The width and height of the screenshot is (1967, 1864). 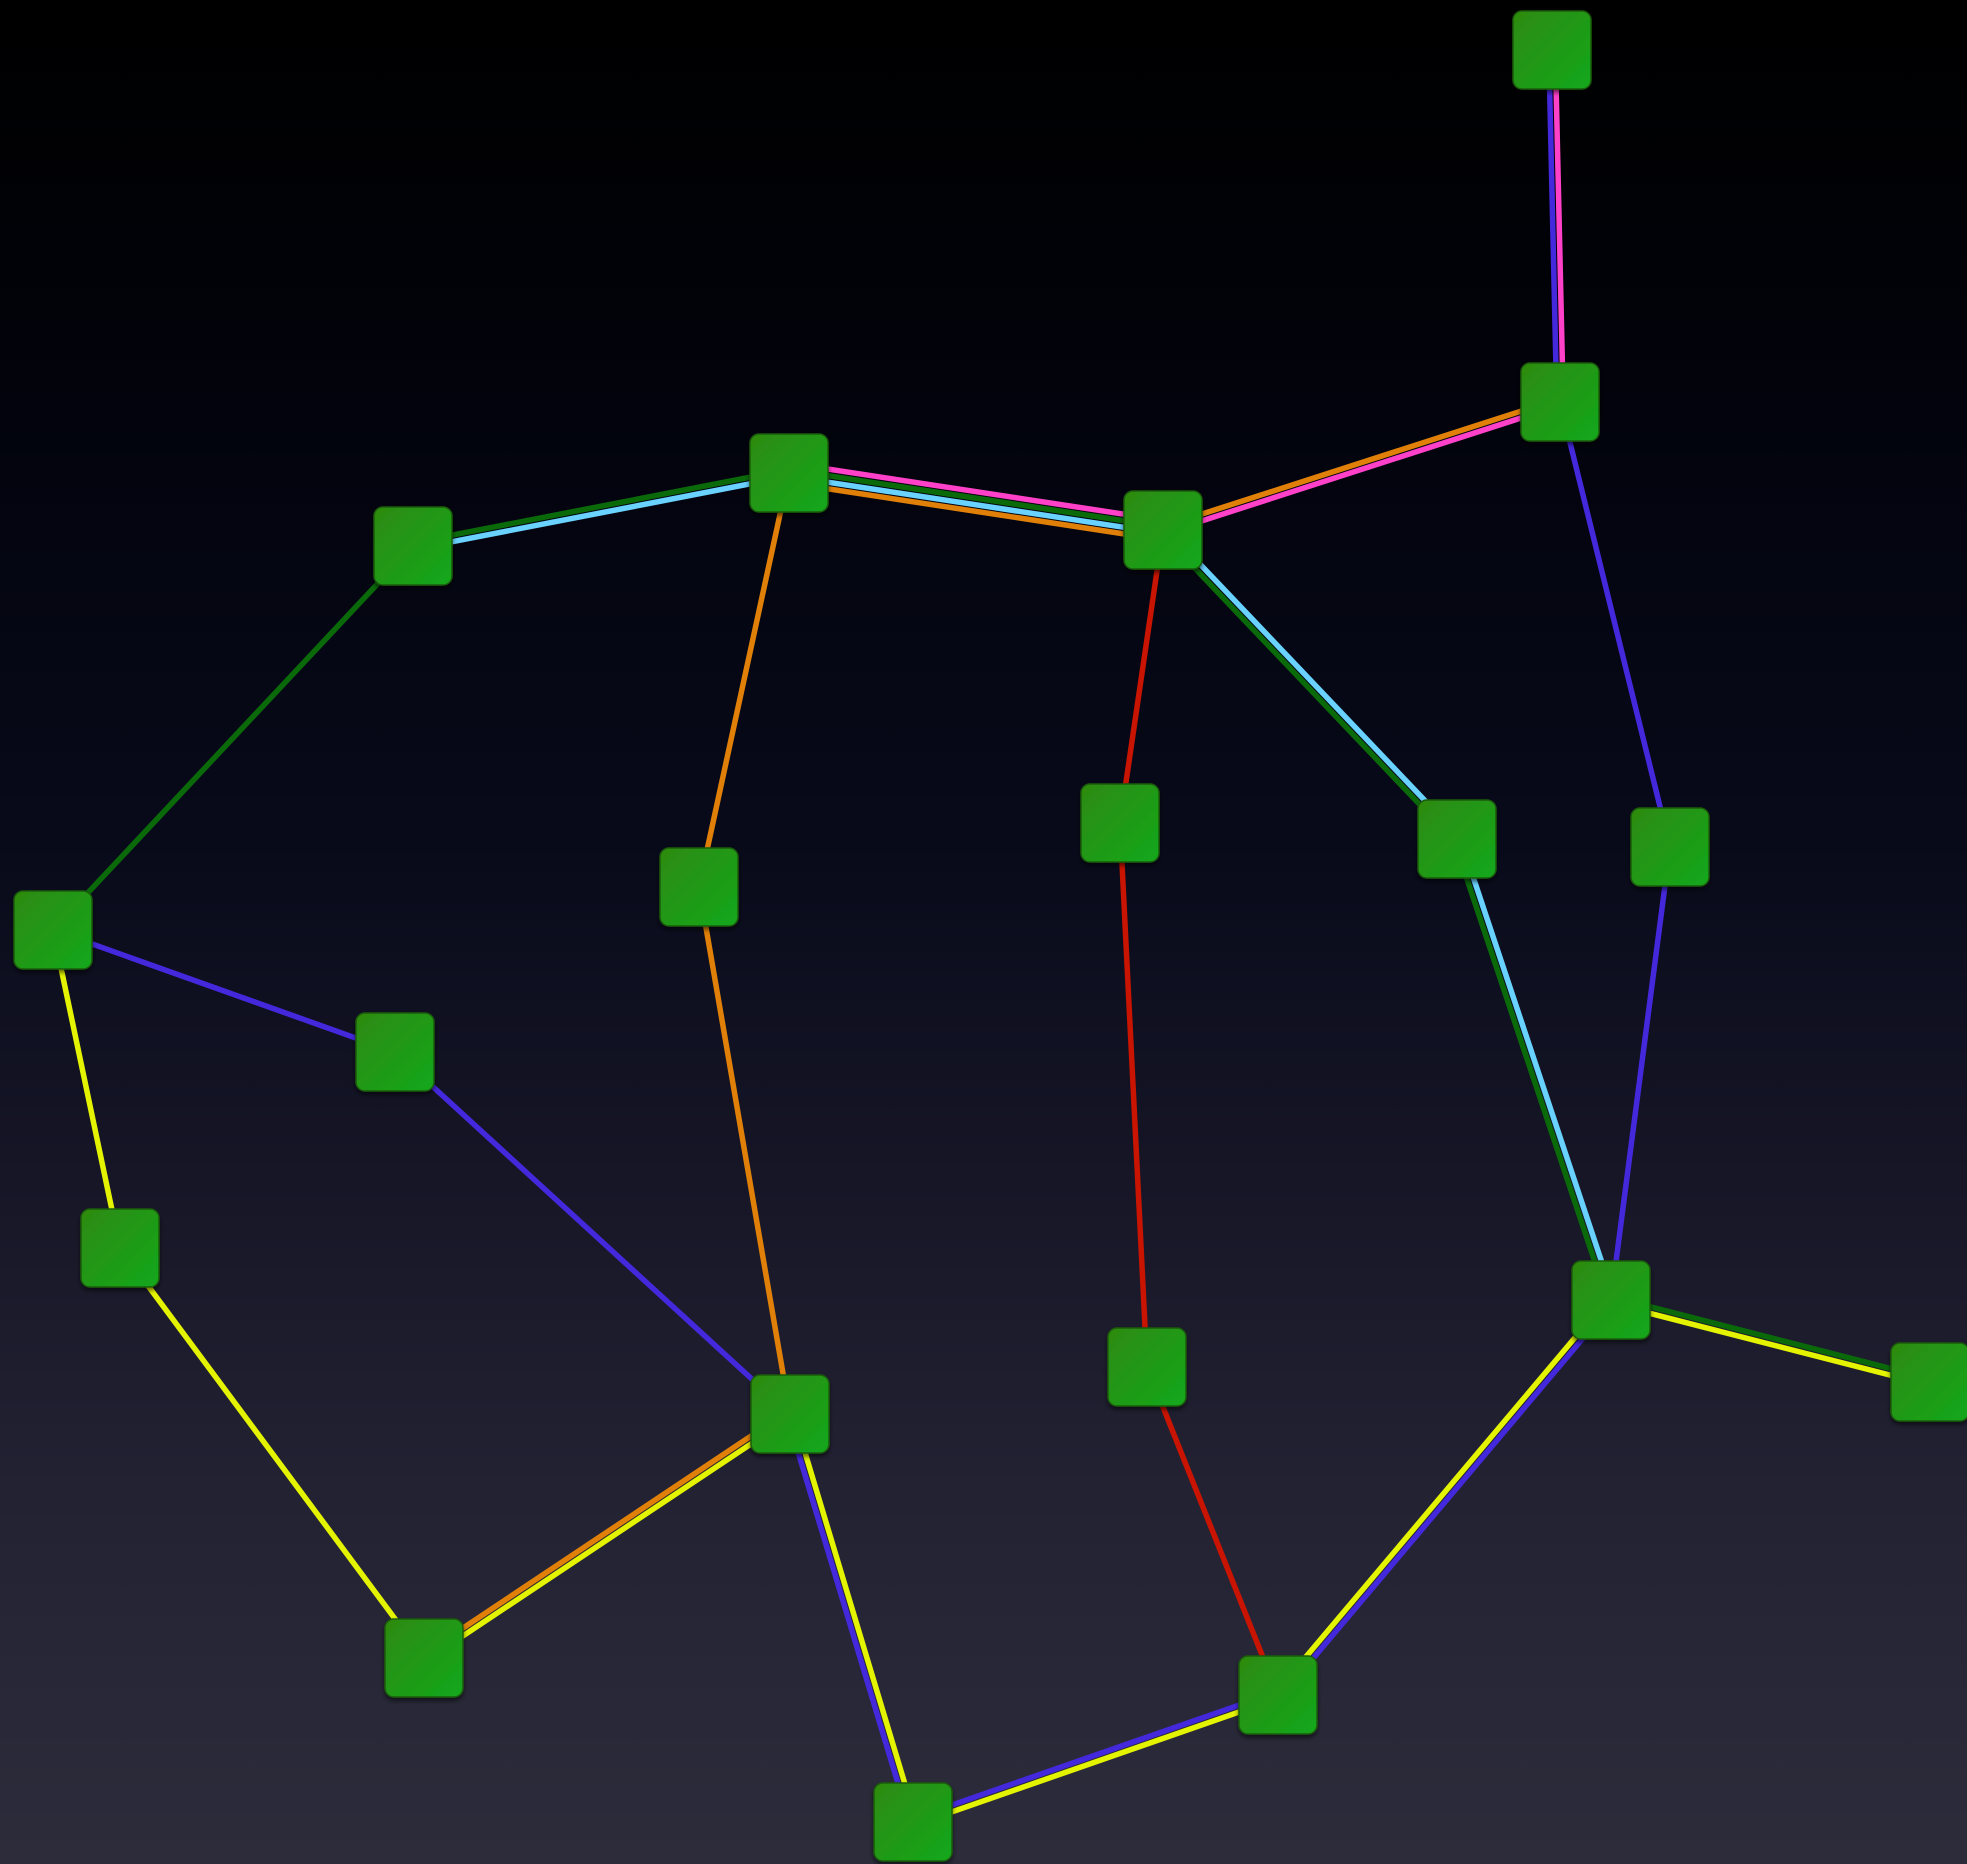 I want to click on edge-n7-n15, so click(x=1133, y=1095).